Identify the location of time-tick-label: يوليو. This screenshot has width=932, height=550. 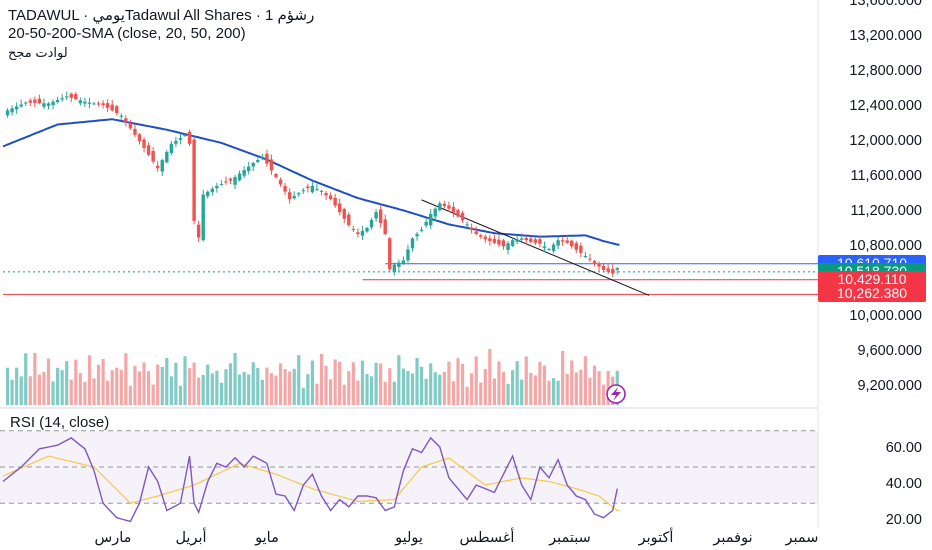
(409, 538).